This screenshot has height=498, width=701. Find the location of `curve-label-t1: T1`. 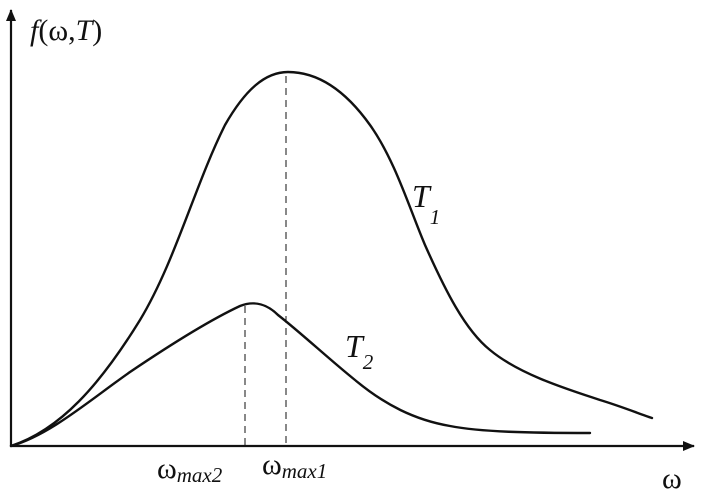

curve-label-t1: T1 is located at coordinates (426, 203).